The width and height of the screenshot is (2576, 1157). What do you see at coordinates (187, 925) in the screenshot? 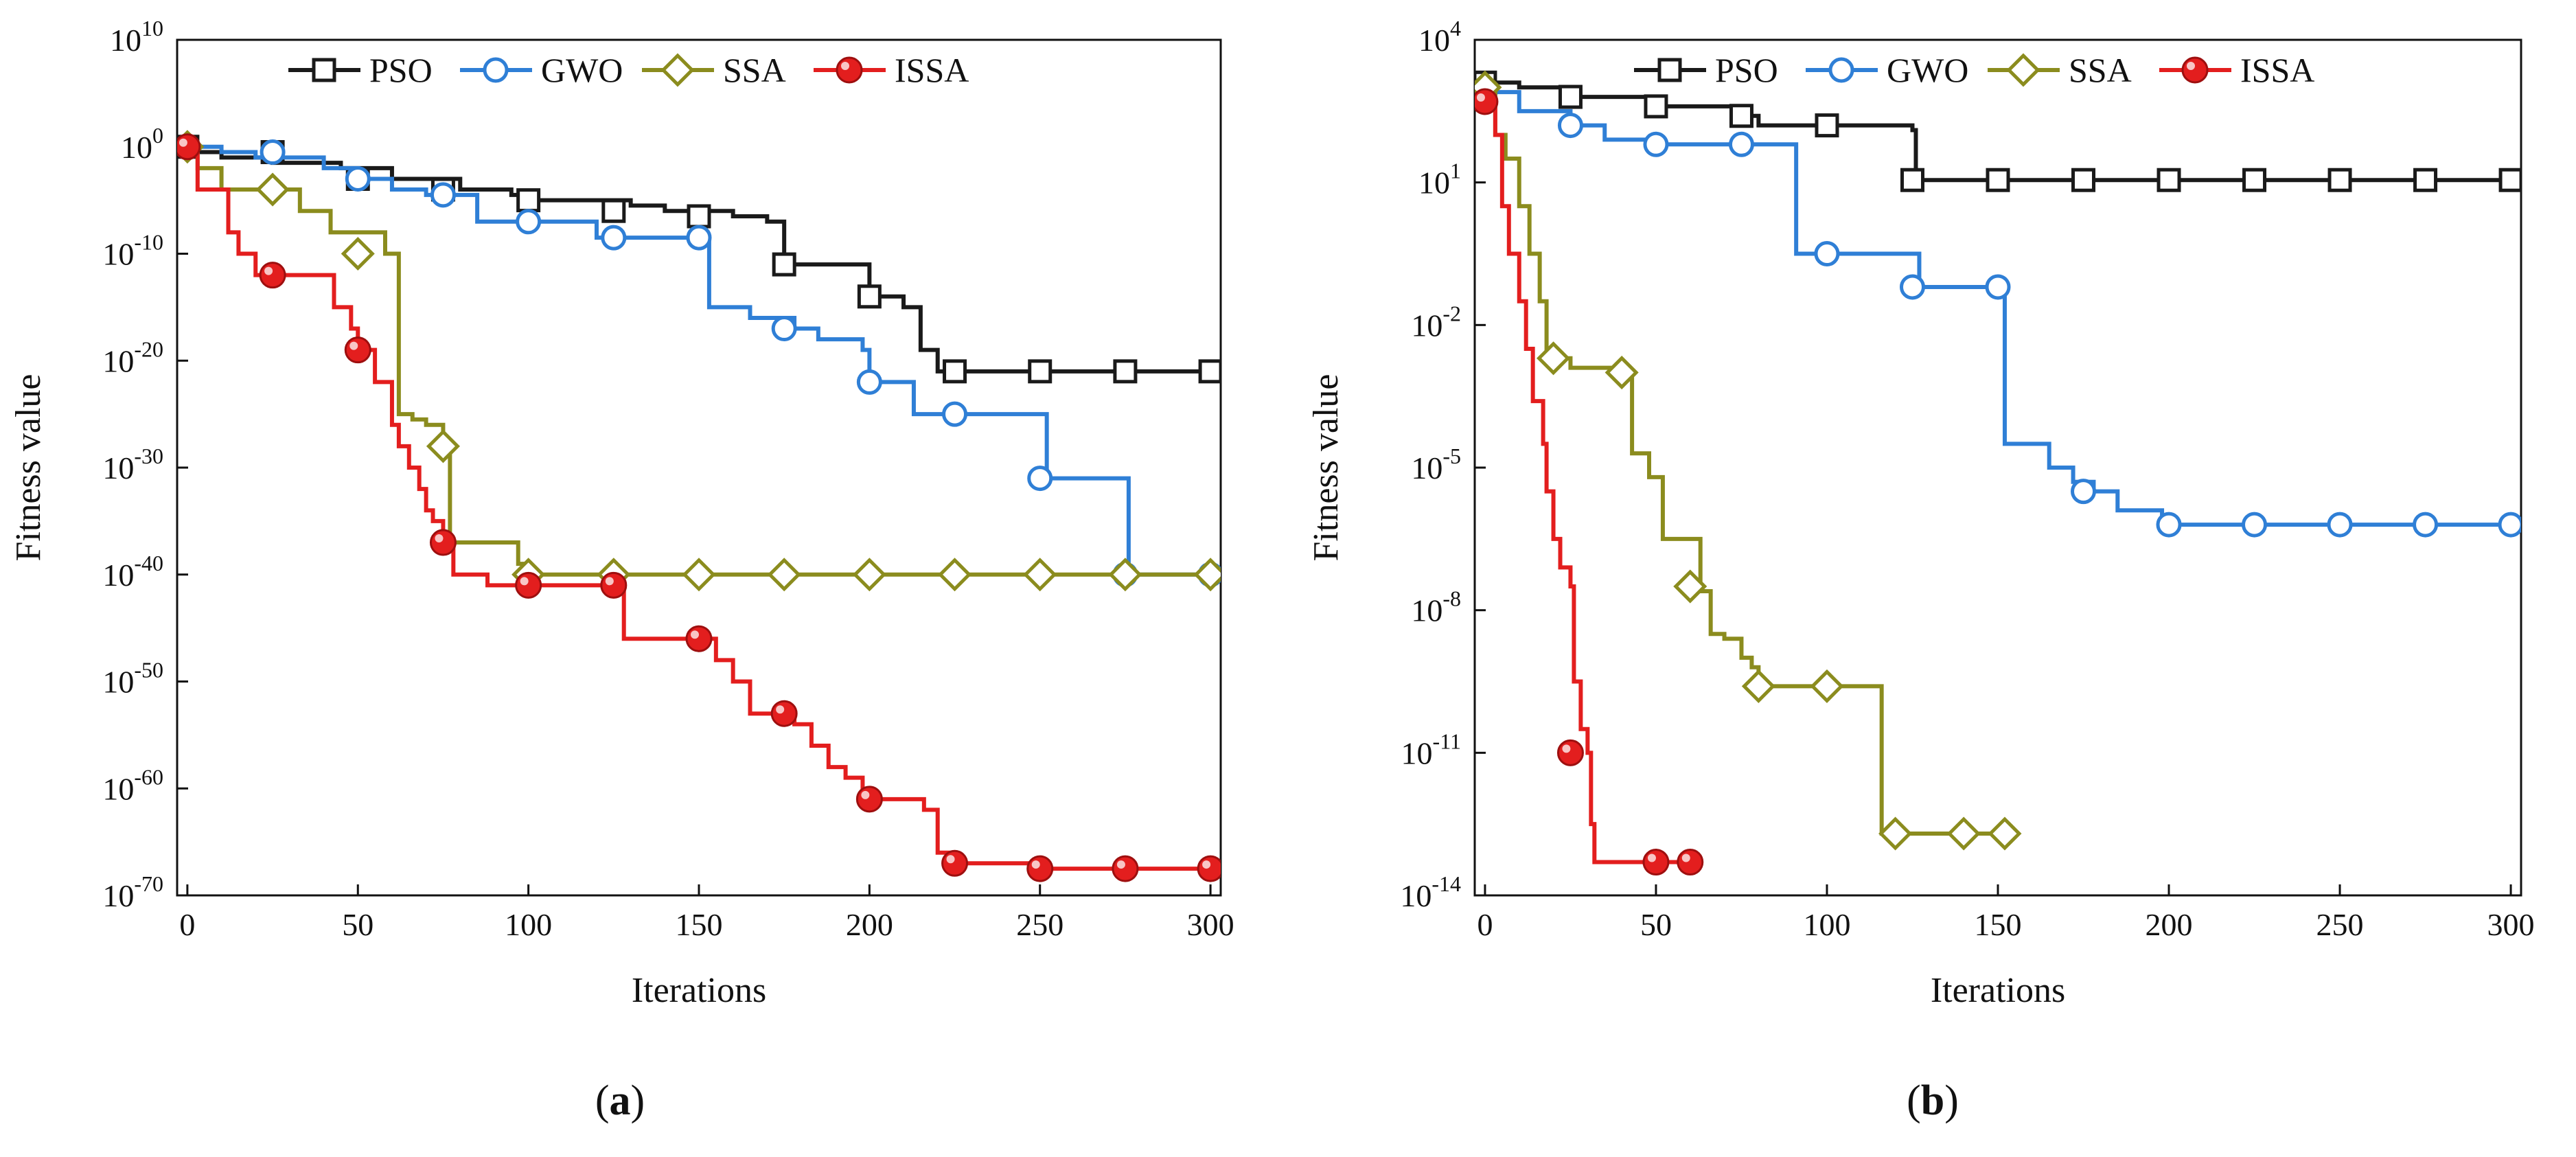
I see `x-tick-label: 0` at bounding box center [187, 925].